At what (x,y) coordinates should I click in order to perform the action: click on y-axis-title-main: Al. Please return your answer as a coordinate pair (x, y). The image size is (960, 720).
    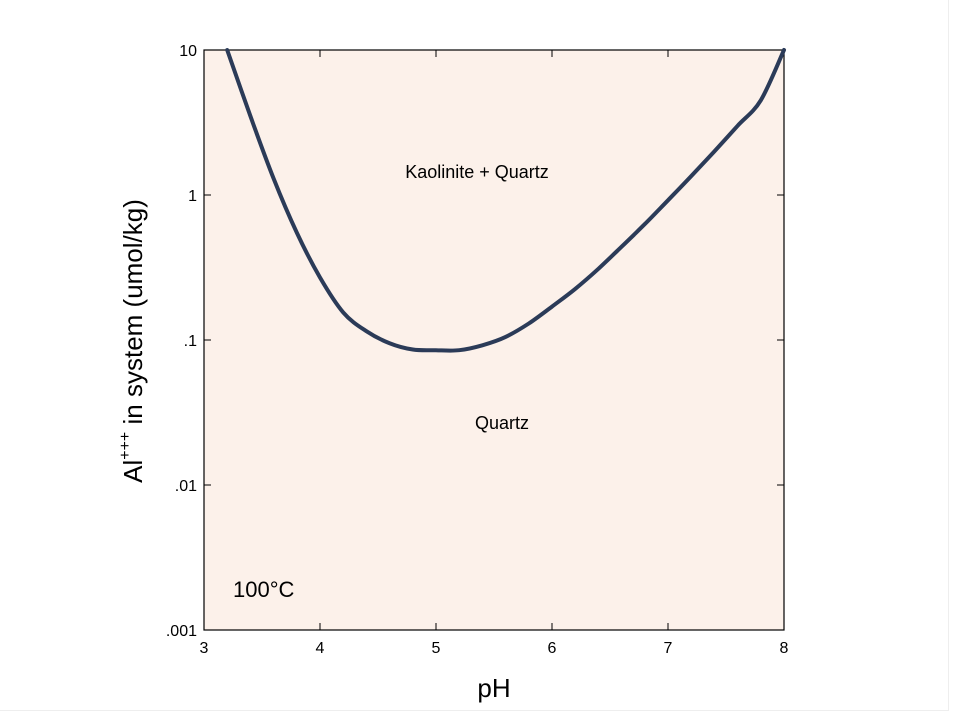
    Looking at the image, I should click on (133, 471).